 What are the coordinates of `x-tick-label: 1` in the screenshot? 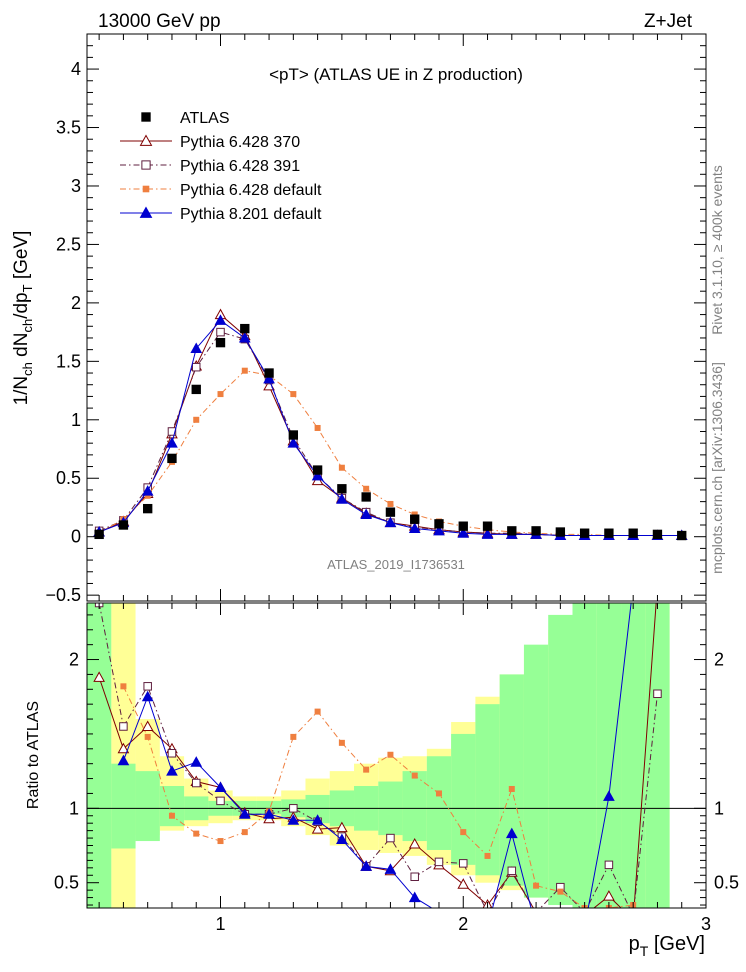 It's located at (221, 924).